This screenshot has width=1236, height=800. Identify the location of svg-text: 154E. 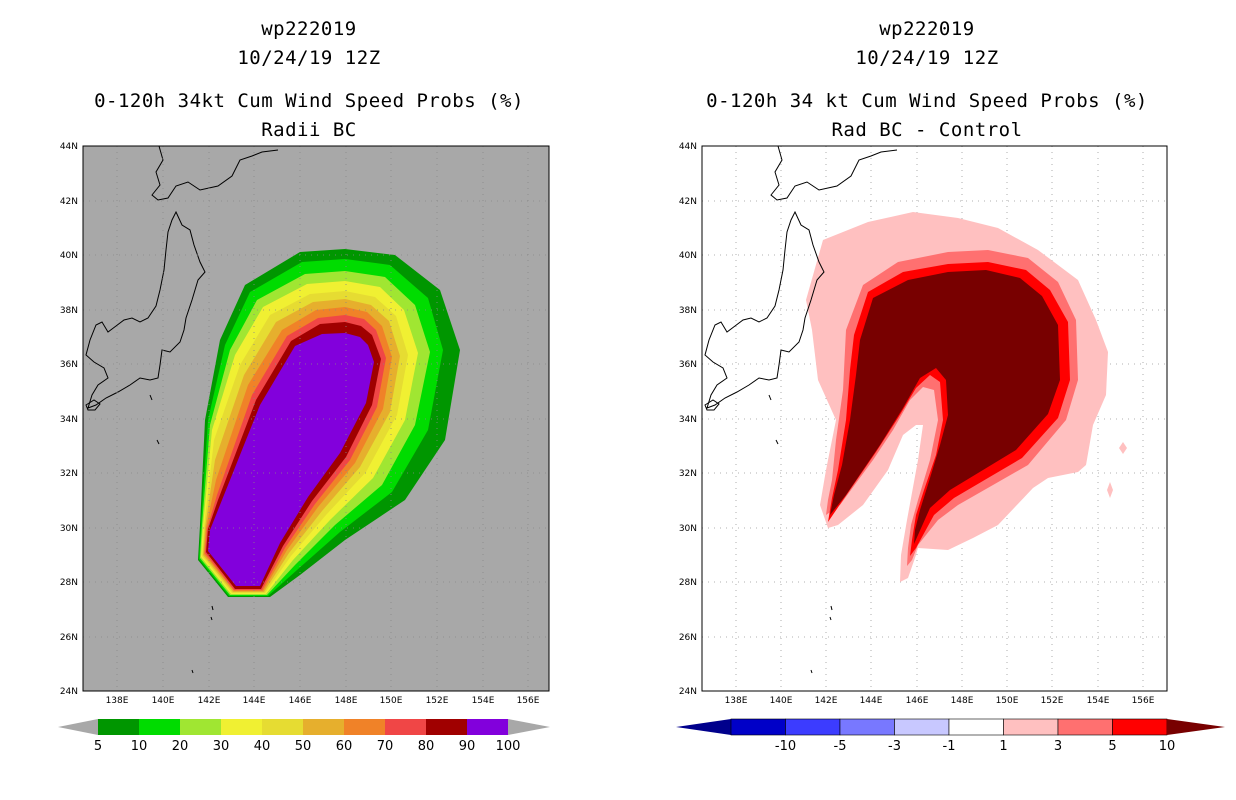
(483, 701).